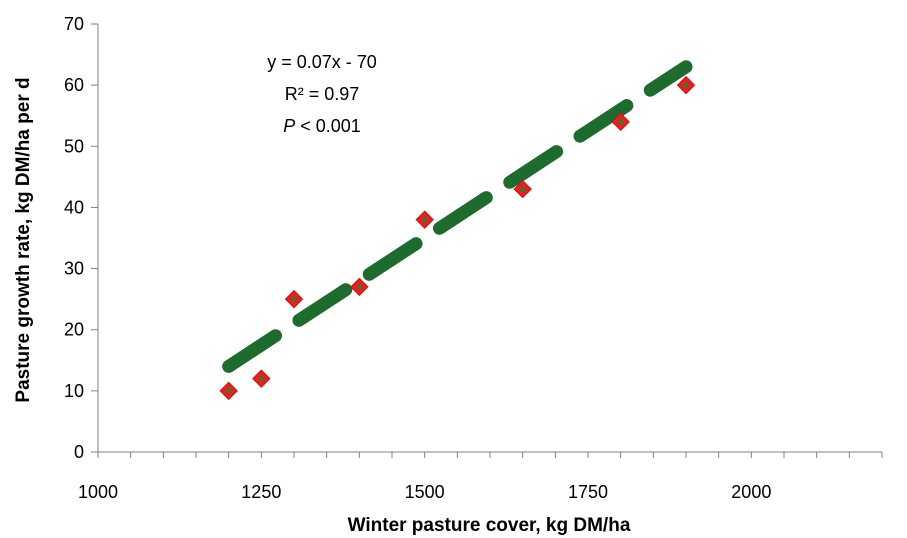 This screenshot has height=538, width=907. Describe the element at coordinates (289, 126) in the screenshot. I see `p-symbol: P` at that location.